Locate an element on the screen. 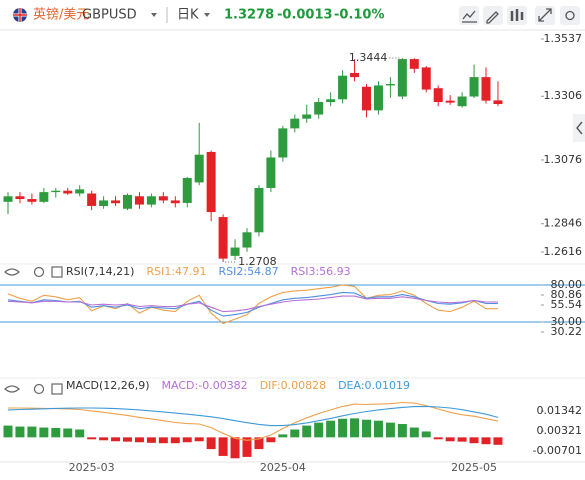 This screenshot has width=585, height=480. price: 1.3278 is located at coordinates (249, 15).